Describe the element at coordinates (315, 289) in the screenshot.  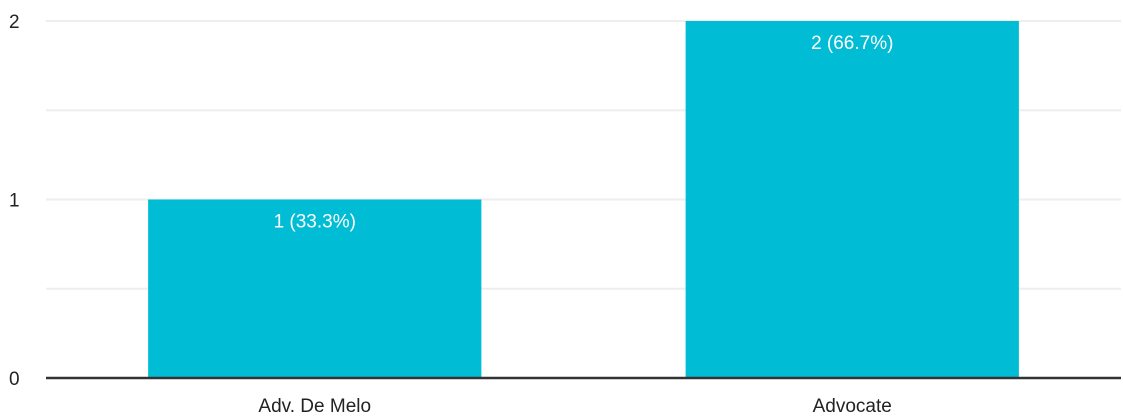
I see `bar-adv-de-melo` at that location.